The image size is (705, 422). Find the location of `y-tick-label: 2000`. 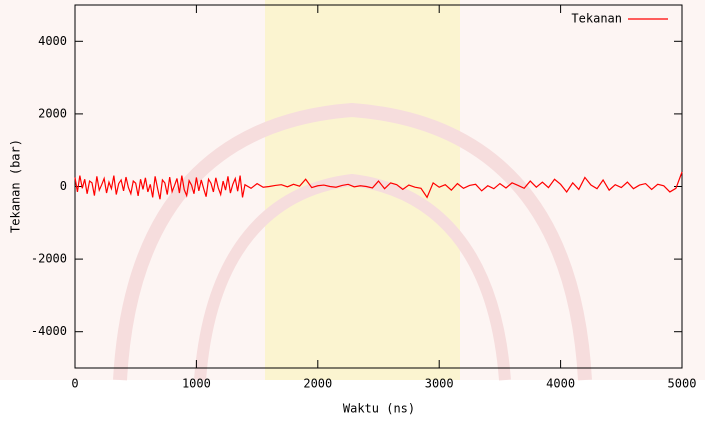

y-tick-label: 2000 is located at coordinates (52, 113).